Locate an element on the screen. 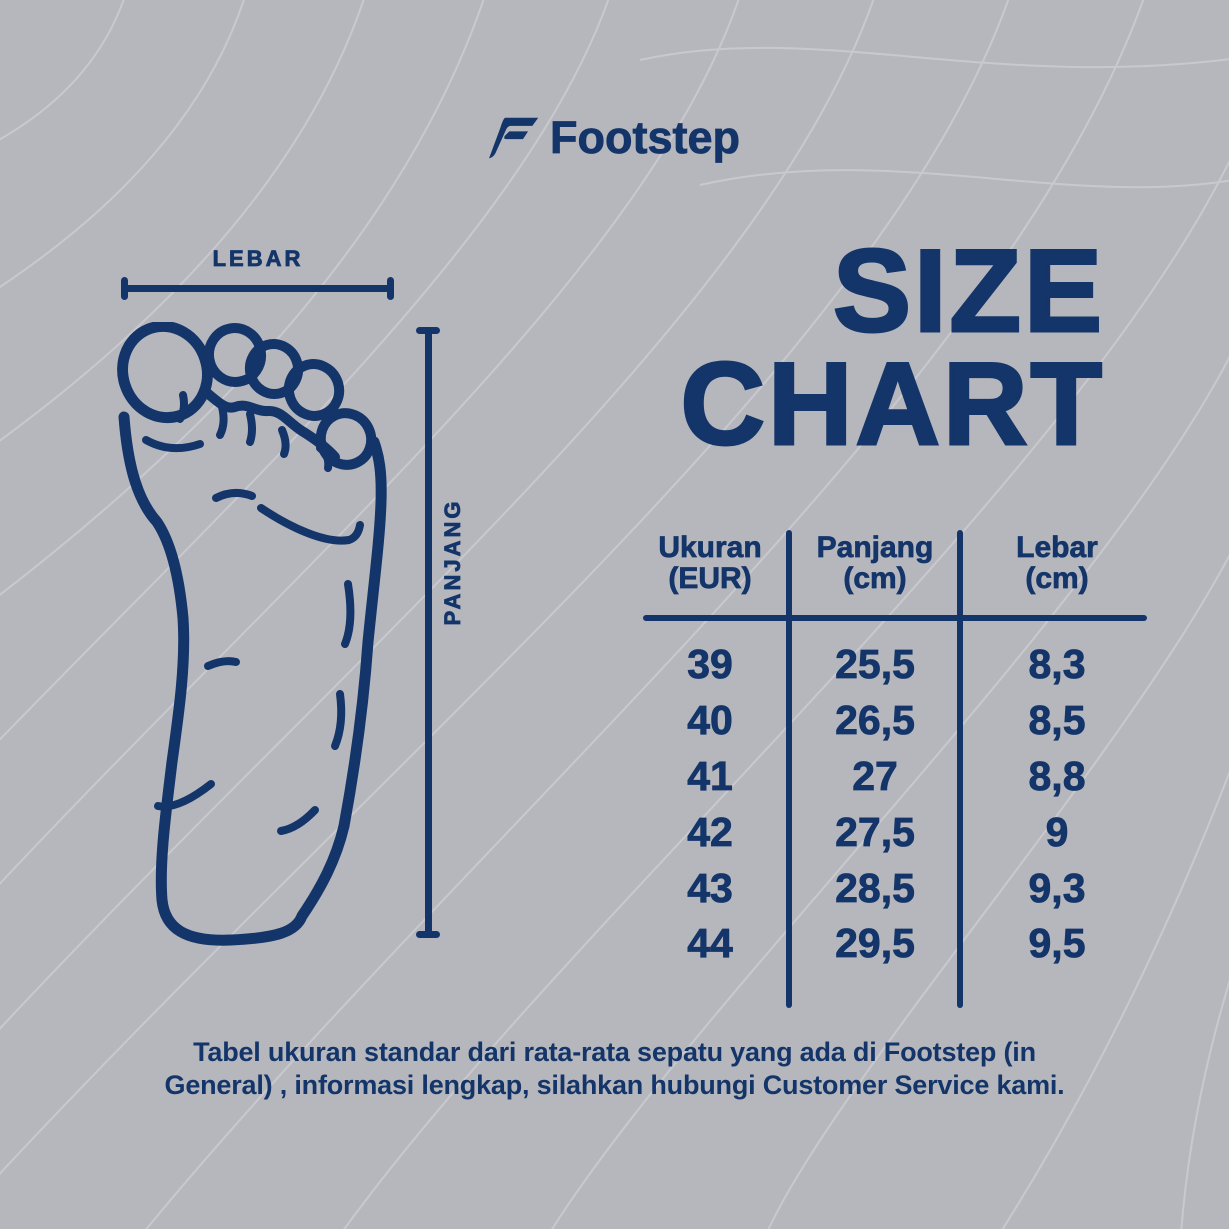  column-header-unit: (EUR) is located at coordinates (710, 578).